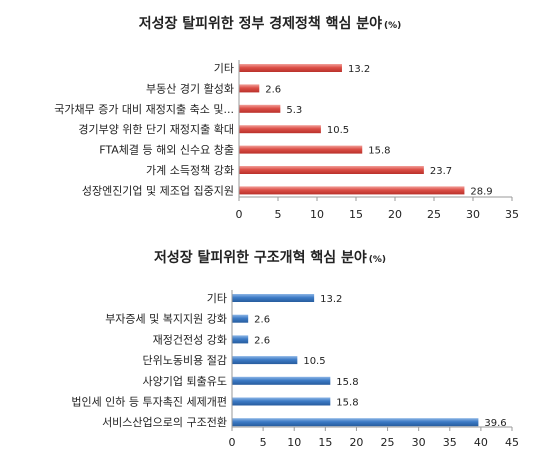 This screenshot has width=540, height=460. I want to click on chart-2-tick-label: 30, so click(419, 442).